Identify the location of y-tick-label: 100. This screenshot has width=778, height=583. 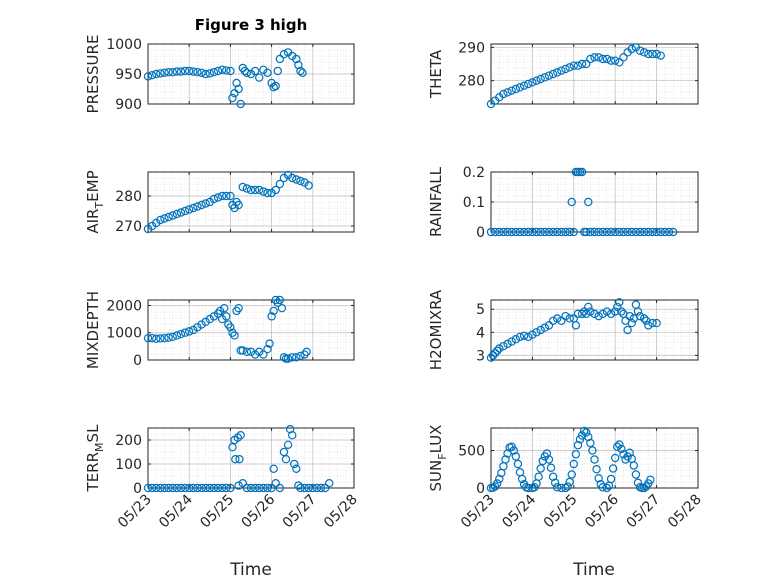
(128, 465).